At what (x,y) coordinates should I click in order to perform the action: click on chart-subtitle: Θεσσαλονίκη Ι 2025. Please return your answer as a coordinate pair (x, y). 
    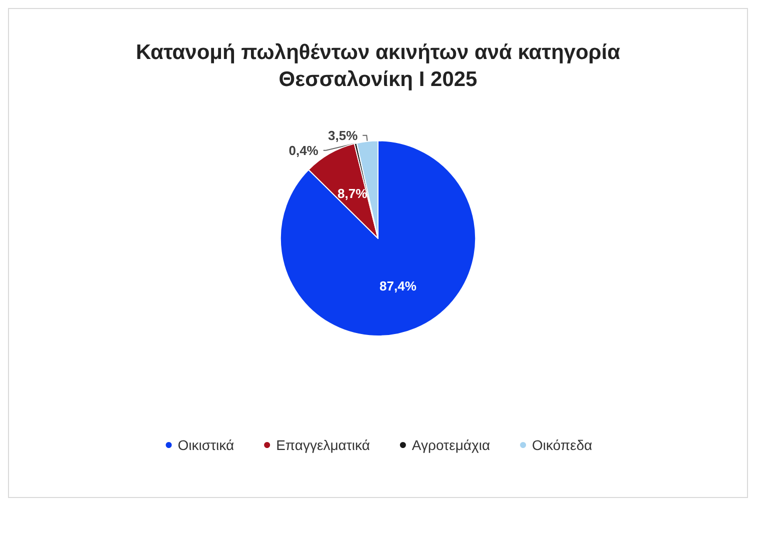
    Looking at the image, I should click on (378, 79).